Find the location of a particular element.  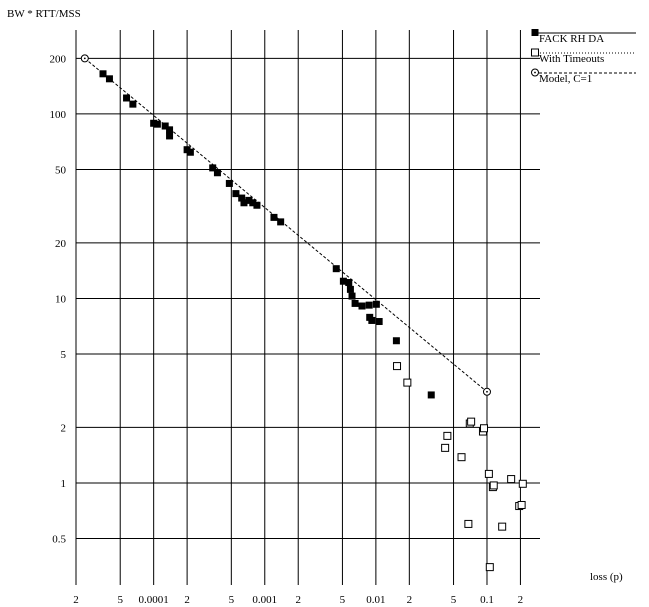

x-tick-label: 0.001 is located at coordinates (264, 600).